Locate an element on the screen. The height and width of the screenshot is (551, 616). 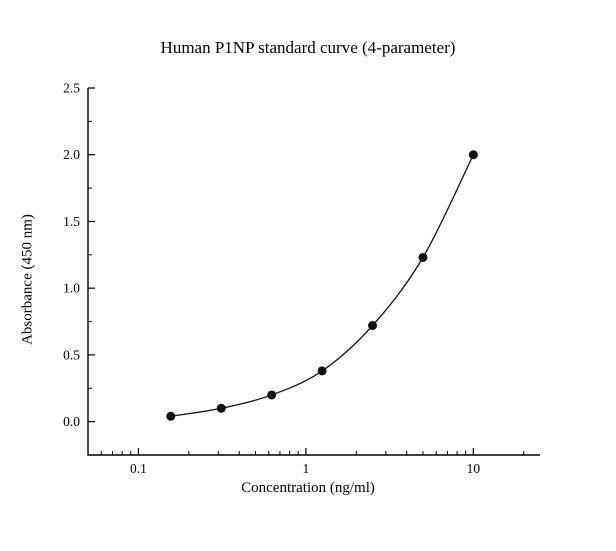
x-tick-label: 0.1 is located at coordinates (138, 468).